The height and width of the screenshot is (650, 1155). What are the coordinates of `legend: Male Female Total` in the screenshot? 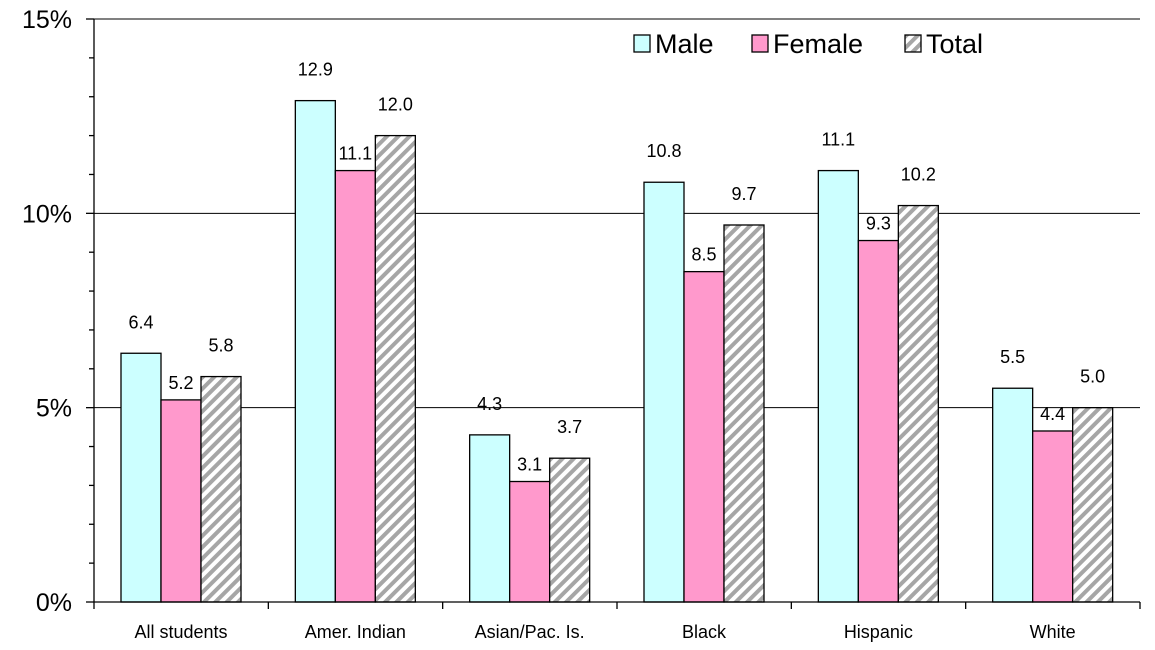 It's located at (808, 44).